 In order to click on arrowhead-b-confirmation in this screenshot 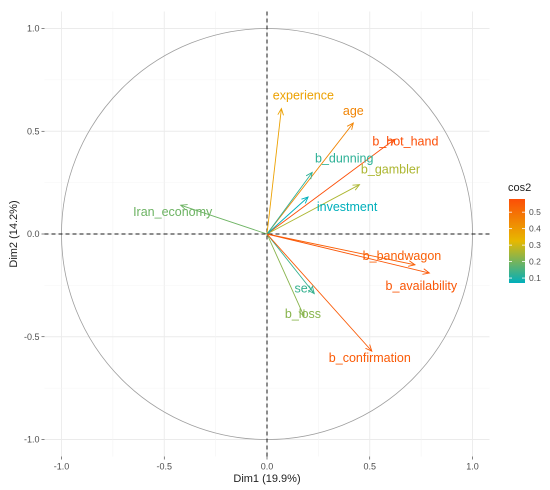, I will do `click(369, 348)`.